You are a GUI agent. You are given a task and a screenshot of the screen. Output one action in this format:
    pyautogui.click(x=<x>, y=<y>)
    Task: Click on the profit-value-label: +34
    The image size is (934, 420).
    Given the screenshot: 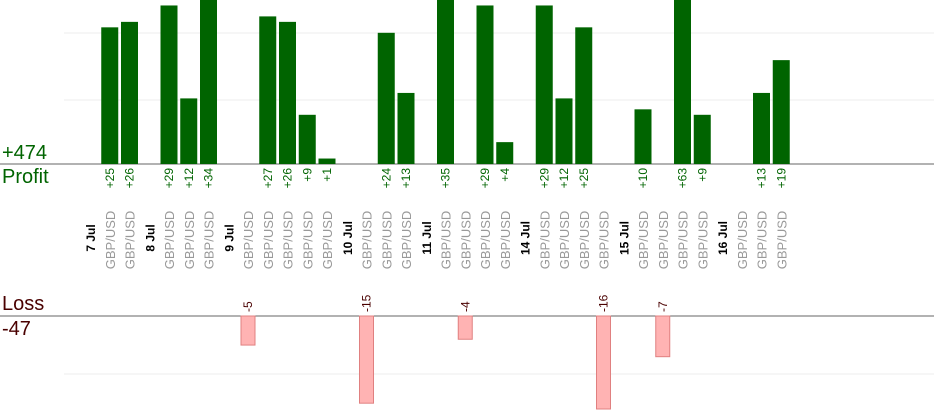 What is the action you would take?
    pyautogui.click(x=209, y=178)
    